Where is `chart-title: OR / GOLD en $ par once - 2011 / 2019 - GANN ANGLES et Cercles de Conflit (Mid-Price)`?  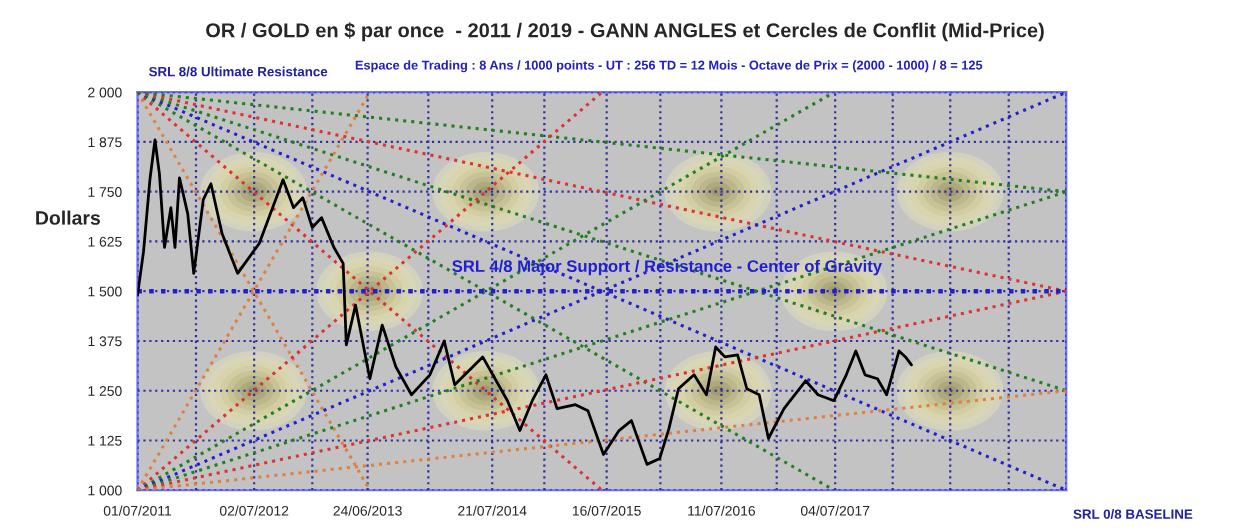
chart-title: OR / GOLD en $ par once - 2011 / 2019 - GANN ANGLES et Cercles de Conflit (Mid-Price) is located at coordinates (625, 32).